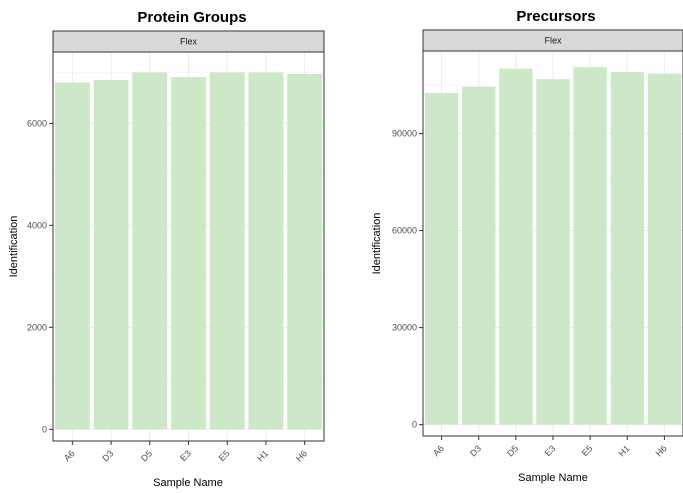 This screenshot has height=493, width=683. What do you see at coordinates (404, 328) in the screenshot?
I see `y-tick-label: 30000` at bounding box center [404, 328].